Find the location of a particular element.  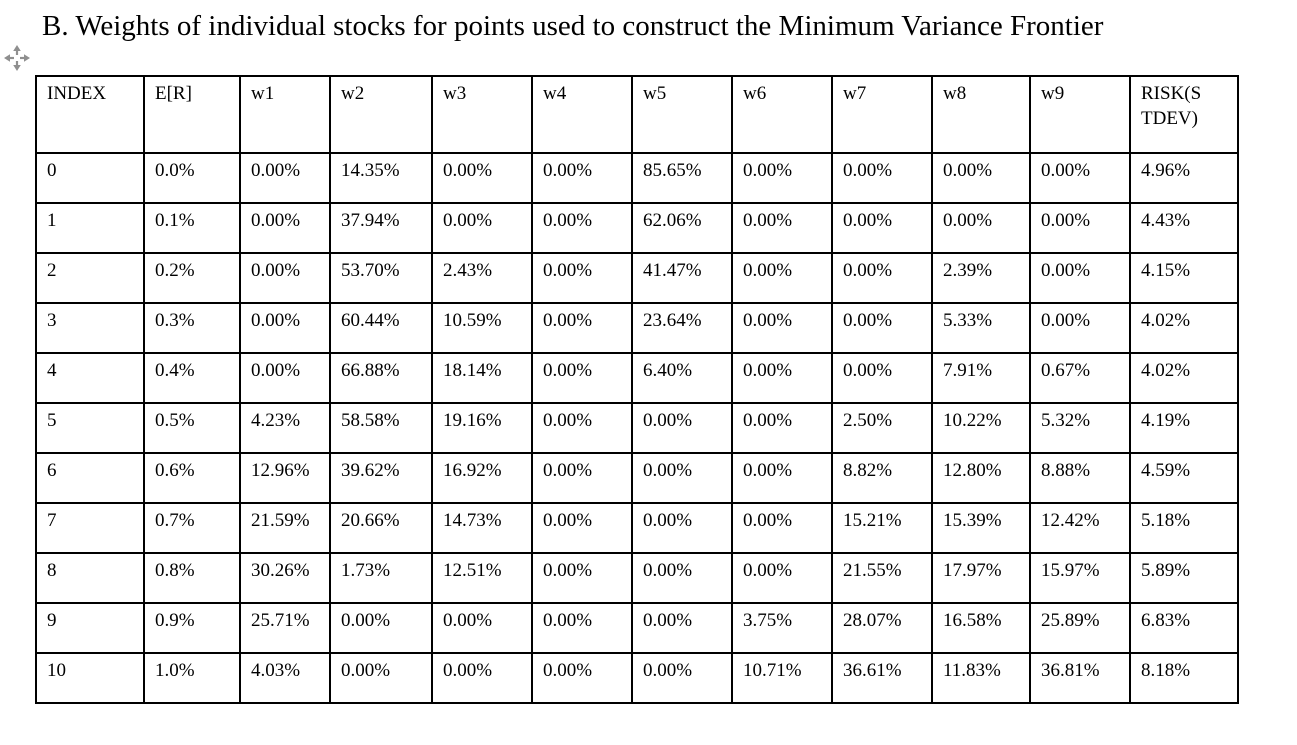

table-cell: 4.02% is located at coordinates (1184, 328).